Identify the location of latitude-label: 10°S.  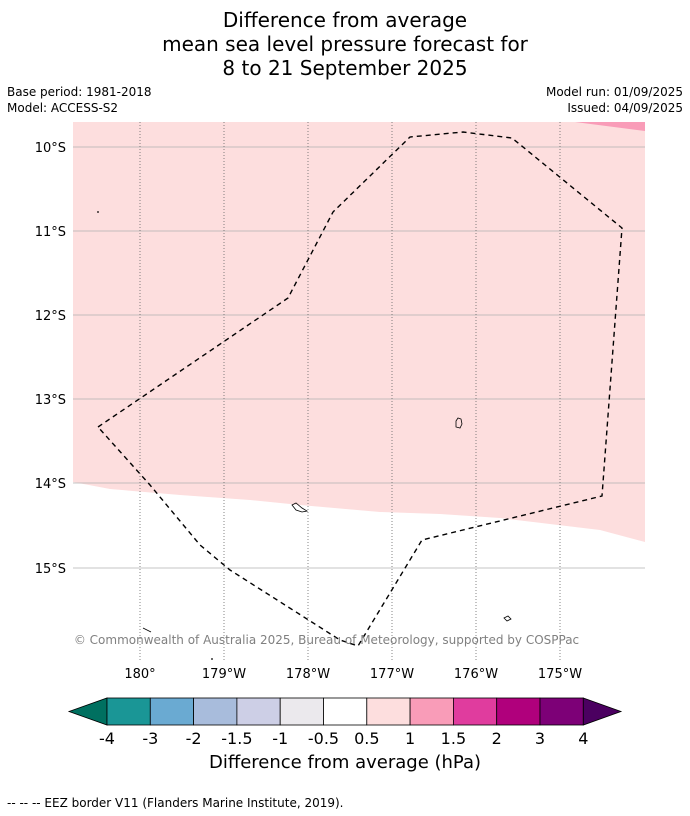
(50, 148).